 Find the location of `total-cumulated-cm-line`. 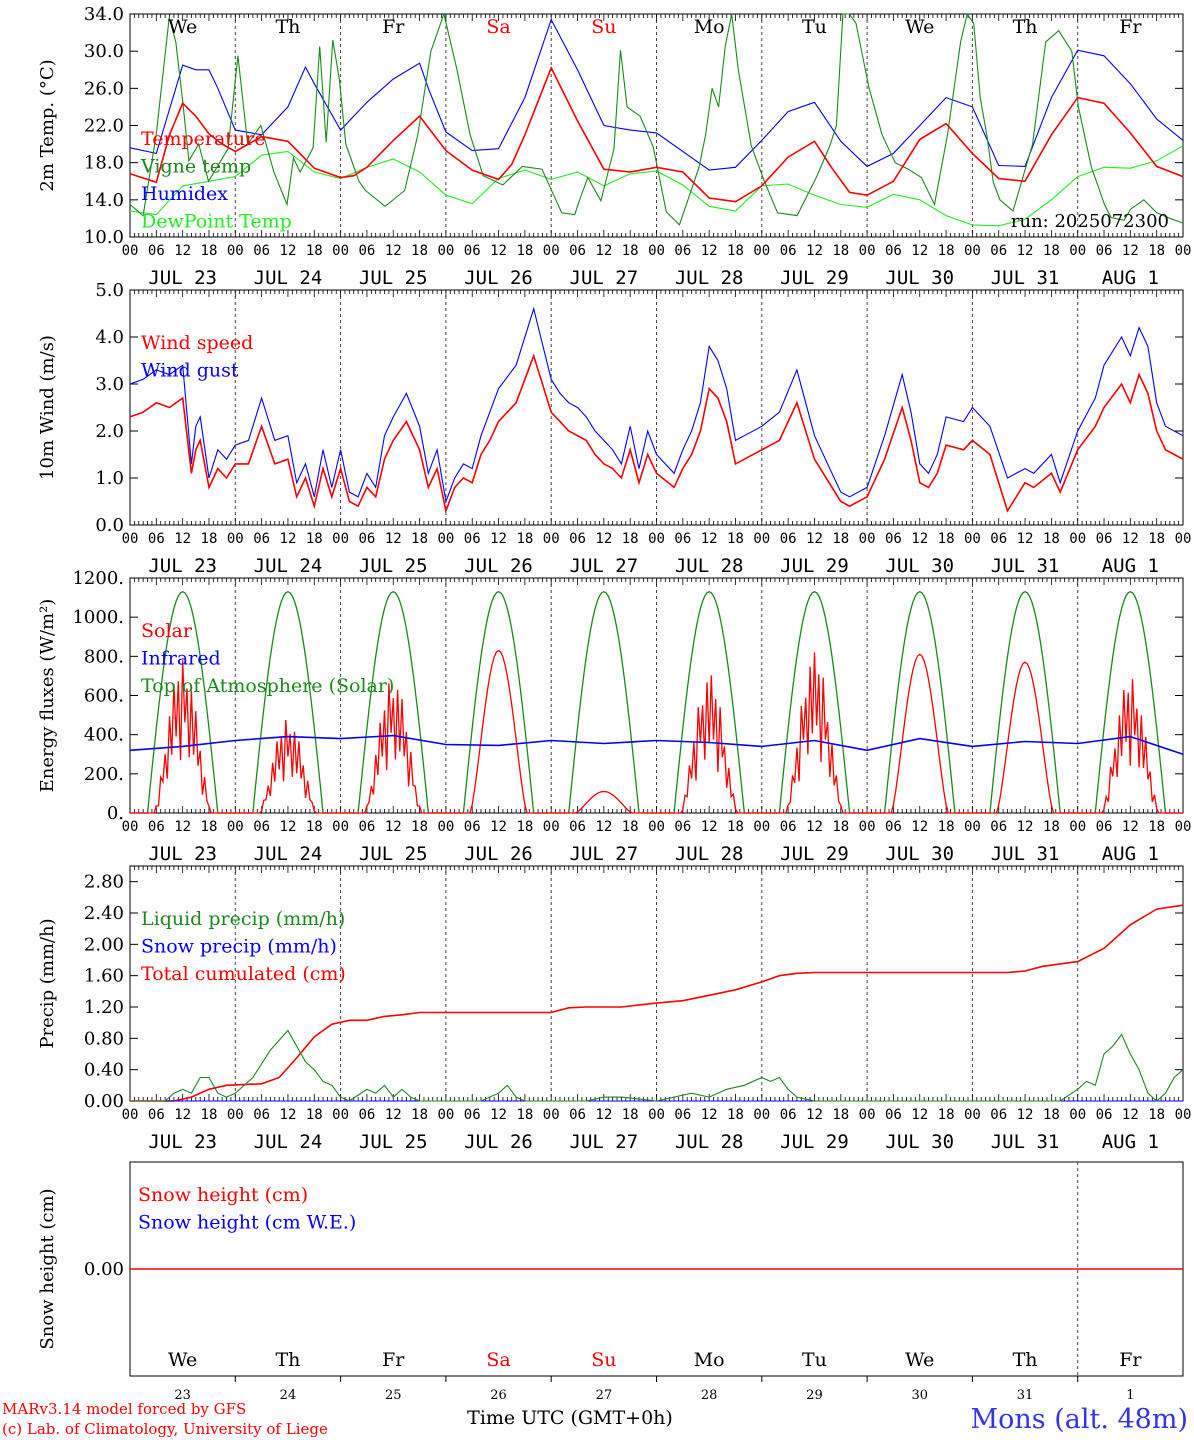

total-cumulated-cm-line is located at coordinates (657, 1003).